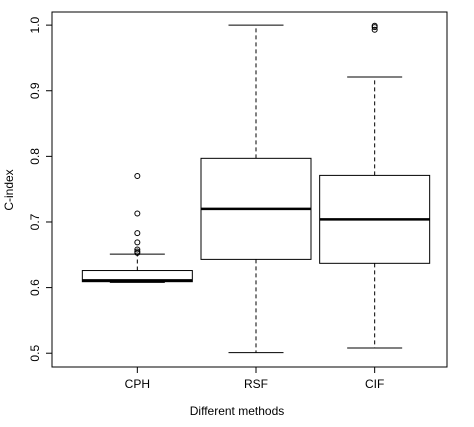  What do you see at coordinates (35, 221) in the screenshot?
I see `y-tick-label: 0.7` at bounding box center [35, 221].